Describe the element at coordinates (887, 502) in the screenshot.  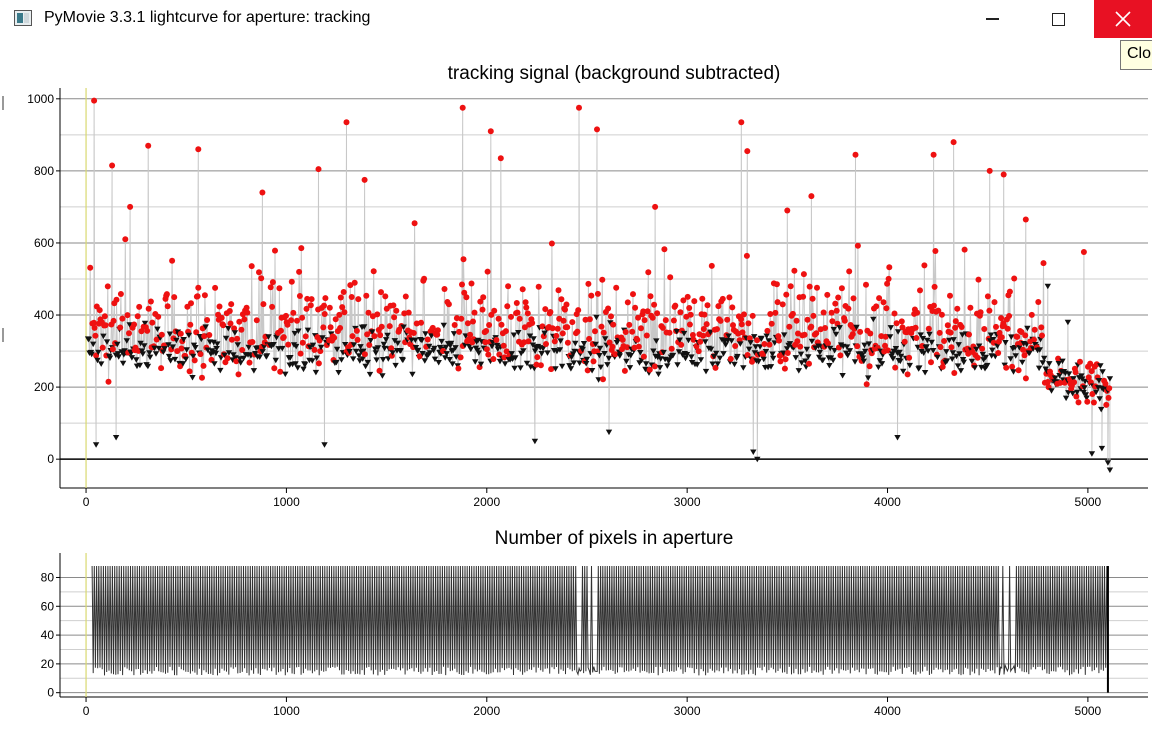
I see `x-tick-label: 4000` at that location.